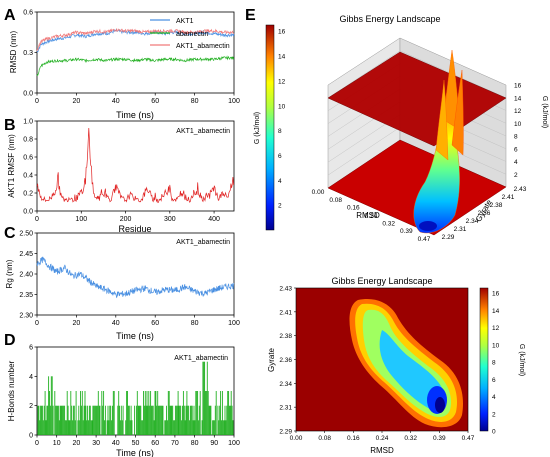 The height and width of the screenshot is (457, 550). Describe the element at coordinates (406, 231) in the screenshot. I see `surface-x-tick-label: 0.39` at that location.